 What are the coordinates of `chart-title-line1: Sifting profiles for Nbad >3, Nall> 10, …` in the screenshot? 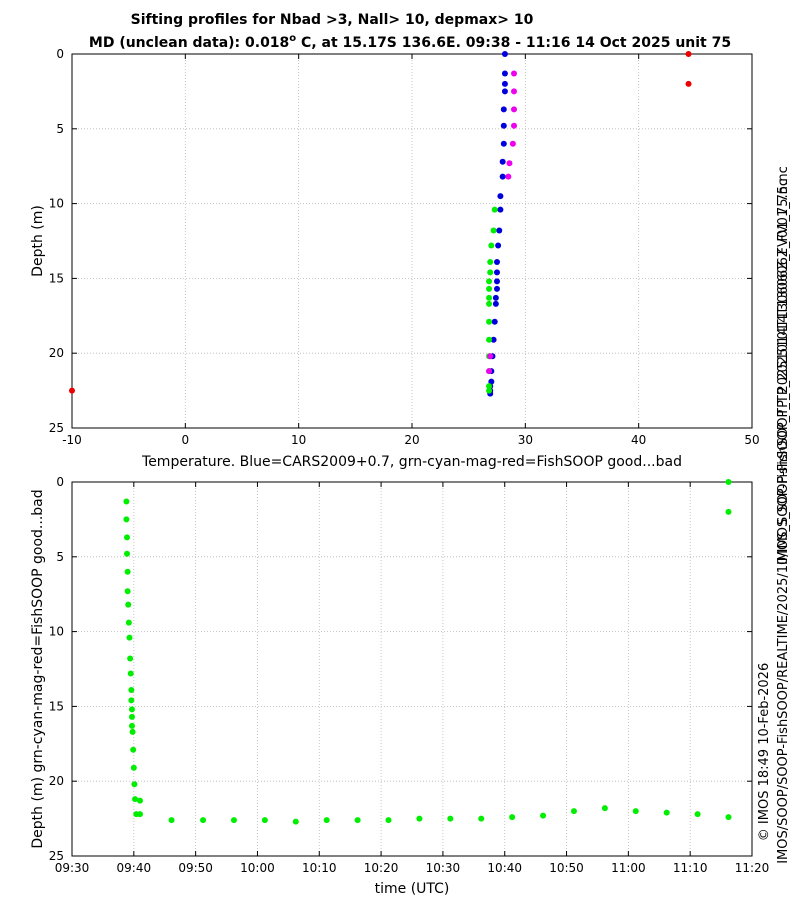 It's located at (332, 20).